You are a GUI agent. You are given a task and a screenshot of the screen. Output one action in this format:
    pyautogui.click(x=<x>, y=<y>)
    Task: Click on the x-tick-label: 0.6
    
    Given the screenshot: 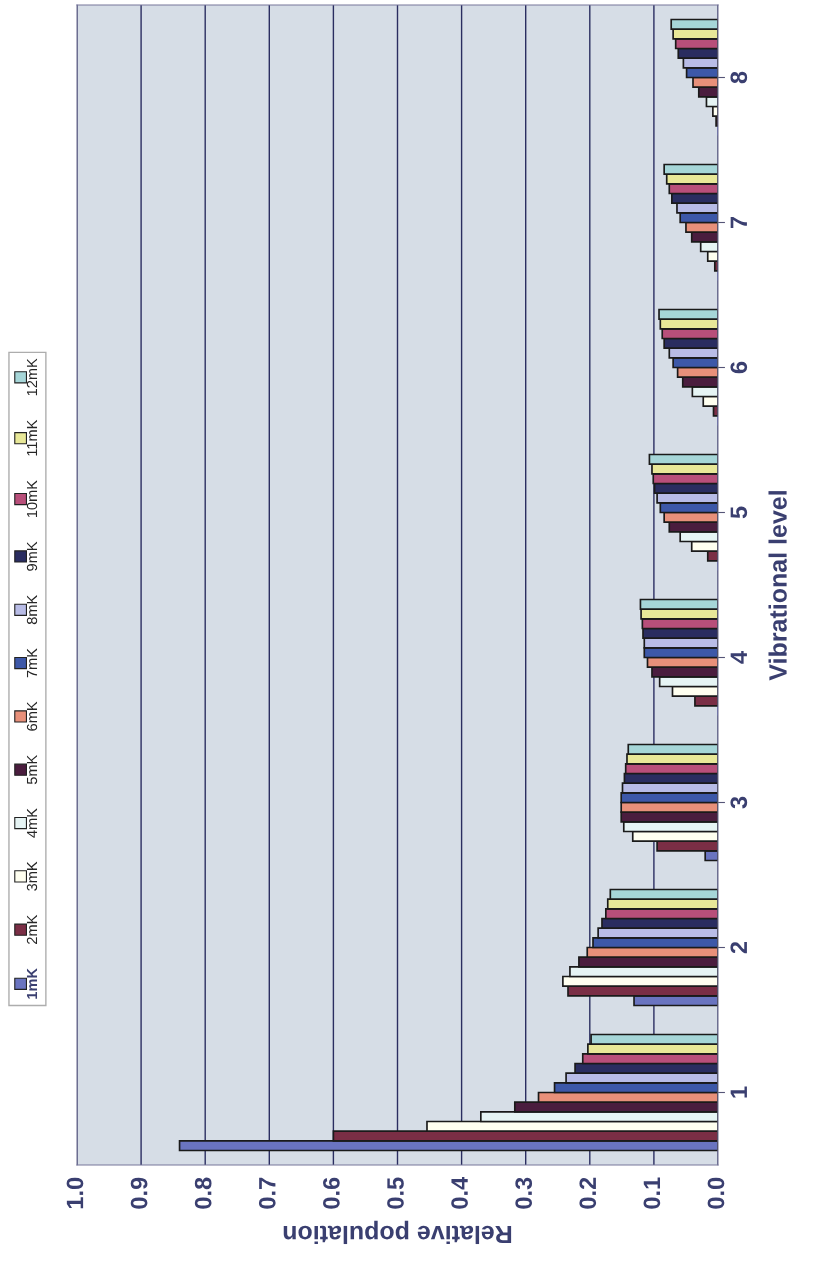 What is the action you would take?
    pyautogui.click(x=331, y=1193)
    